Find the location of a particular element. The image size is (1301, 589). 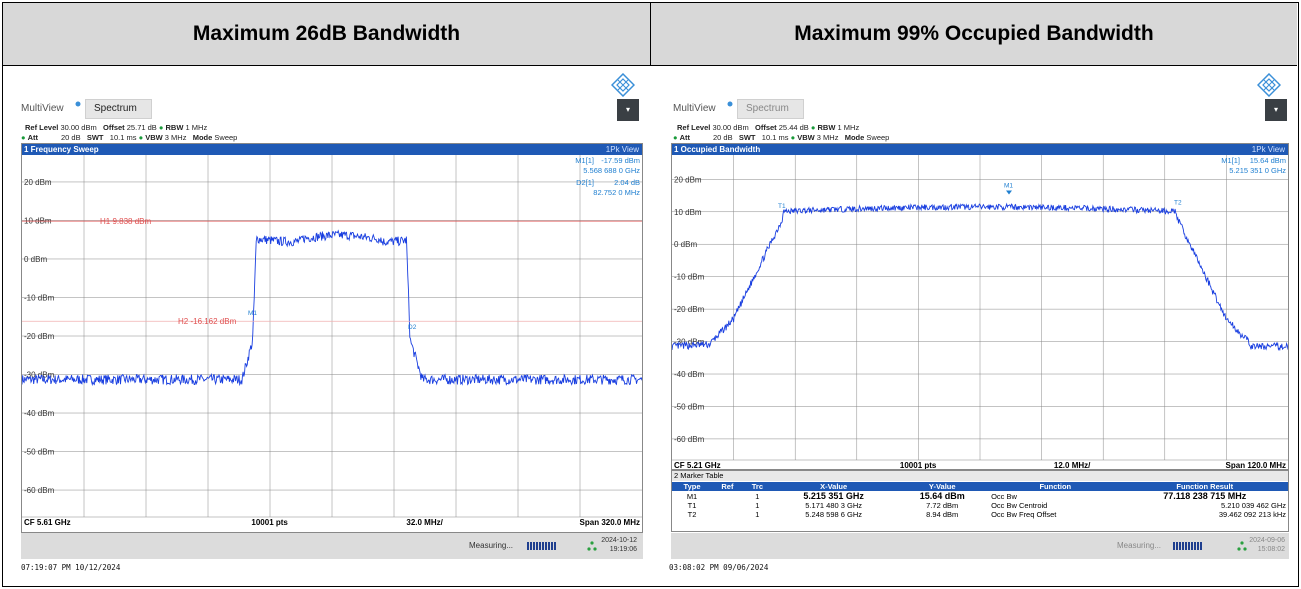

marker-m1-tag: M1 is located at coordinates (252, 313).